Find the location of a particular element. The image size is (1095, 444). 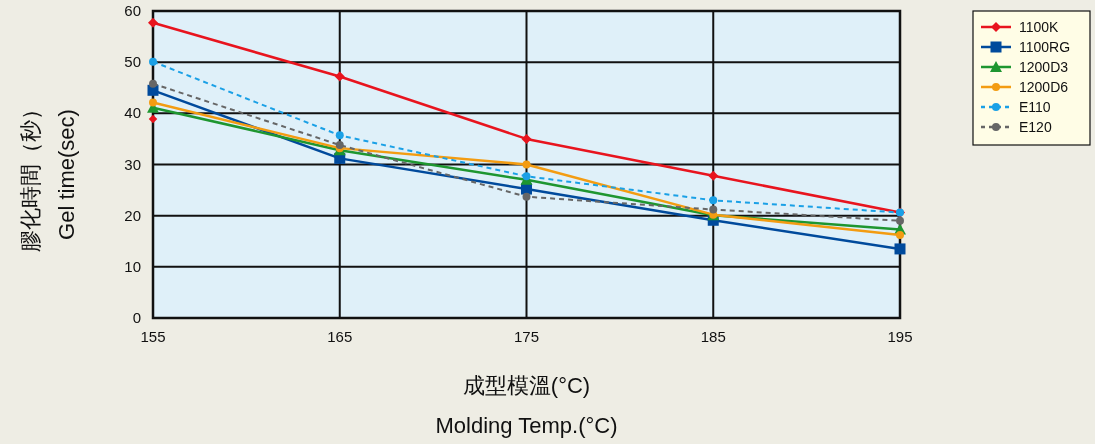

x-tick-label: 165 is located at coordinates (340, 336).